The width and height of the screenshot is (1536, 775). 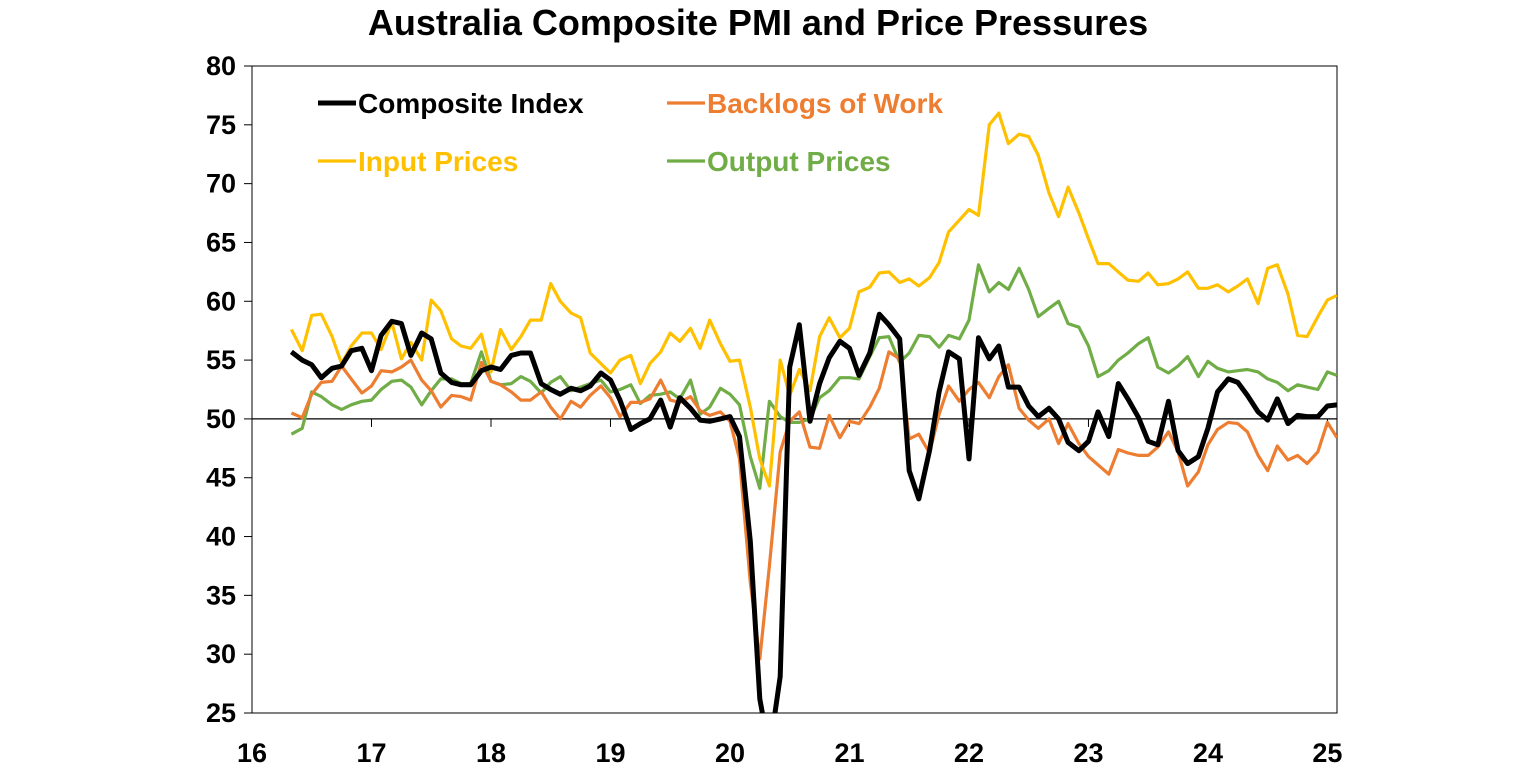 What do you see at coordinates (221, 478) in the screenshot?
I see `y-tick-label: 45` at bounding box center [221, 478].